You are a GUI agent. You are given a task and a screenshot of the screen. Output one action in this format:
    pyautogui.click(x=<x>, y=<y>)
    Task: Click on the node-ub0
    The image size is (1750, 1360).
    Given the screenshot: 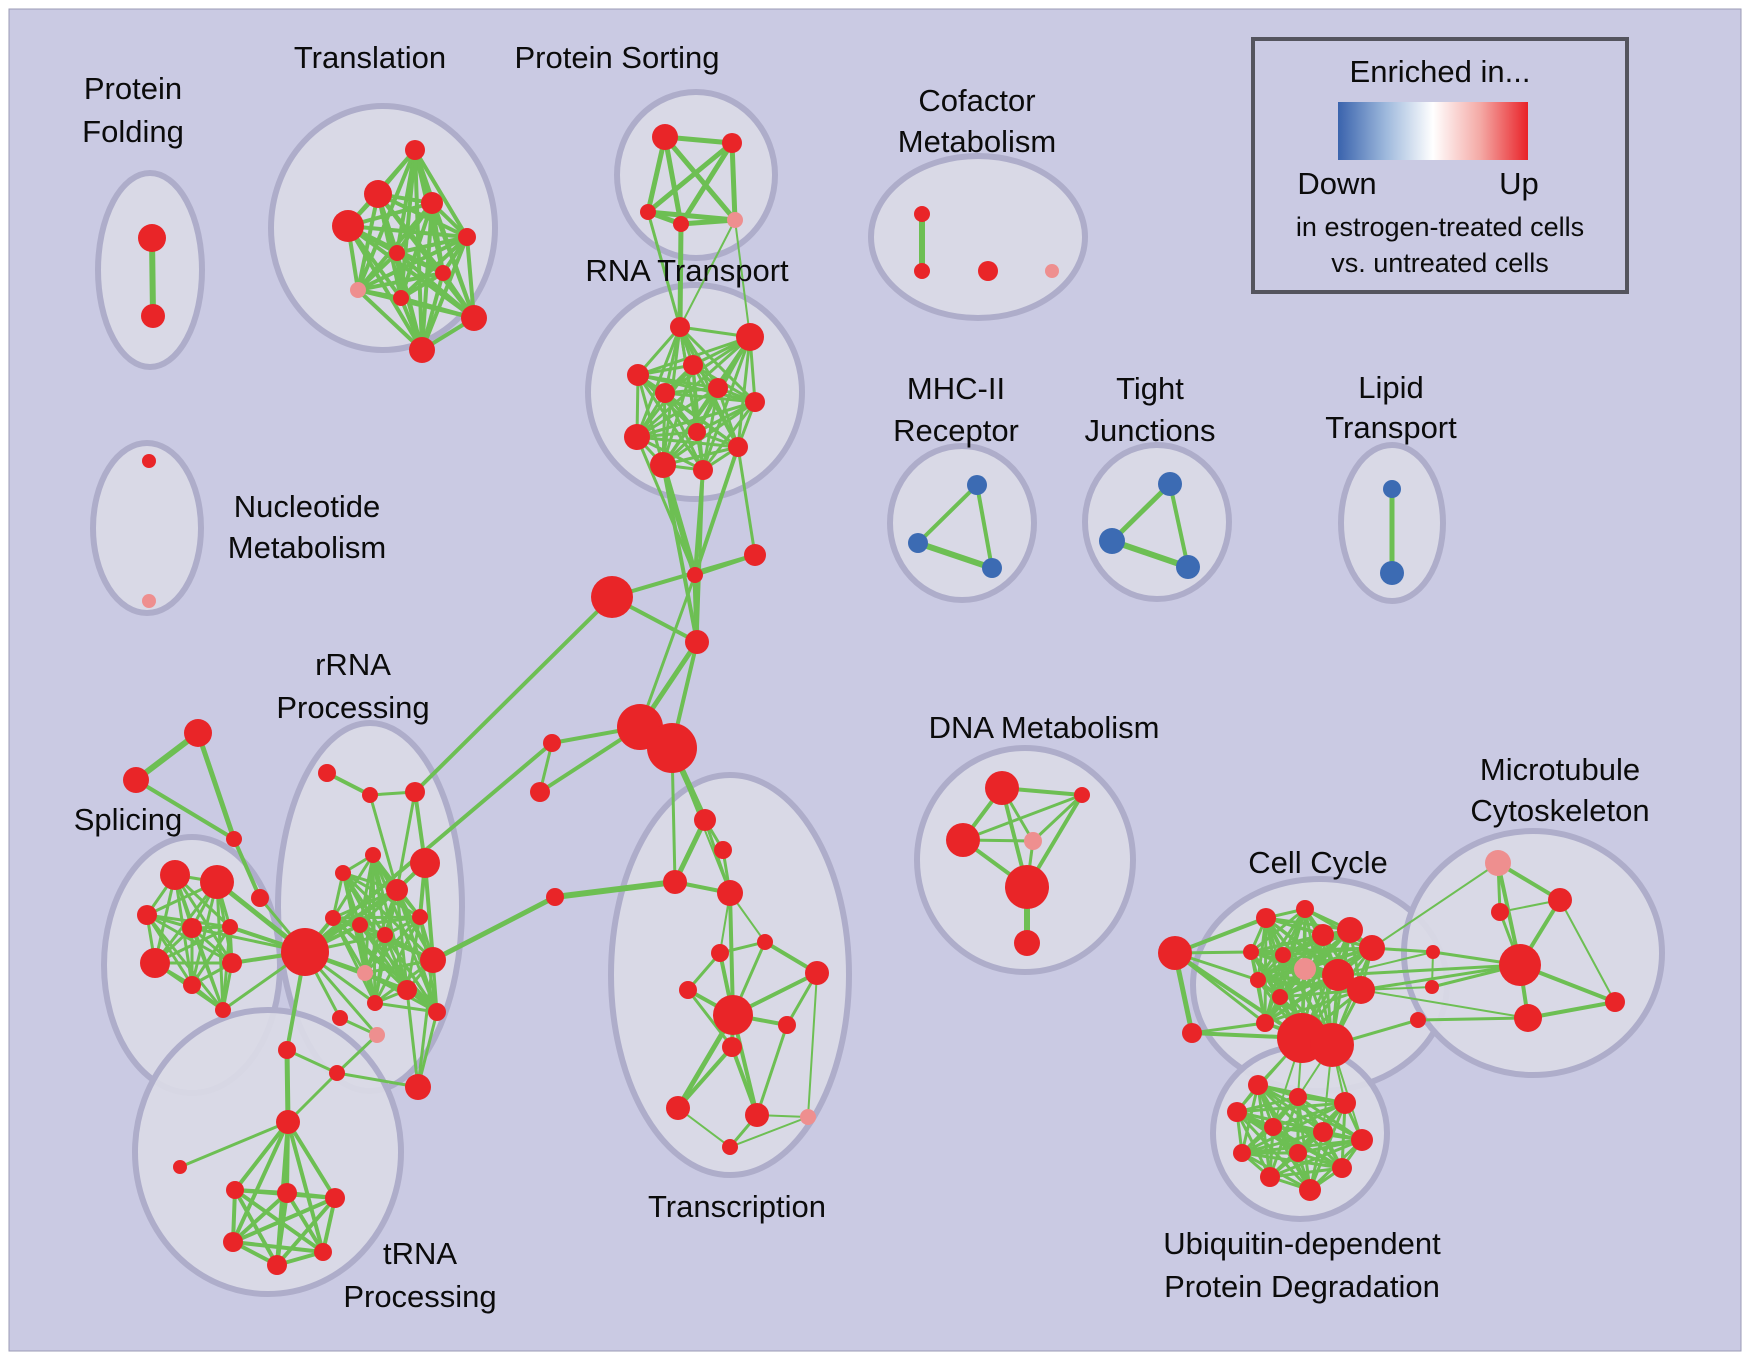 What is the action you would take?
    pyautogui.click(x=1258, y=1085)
    